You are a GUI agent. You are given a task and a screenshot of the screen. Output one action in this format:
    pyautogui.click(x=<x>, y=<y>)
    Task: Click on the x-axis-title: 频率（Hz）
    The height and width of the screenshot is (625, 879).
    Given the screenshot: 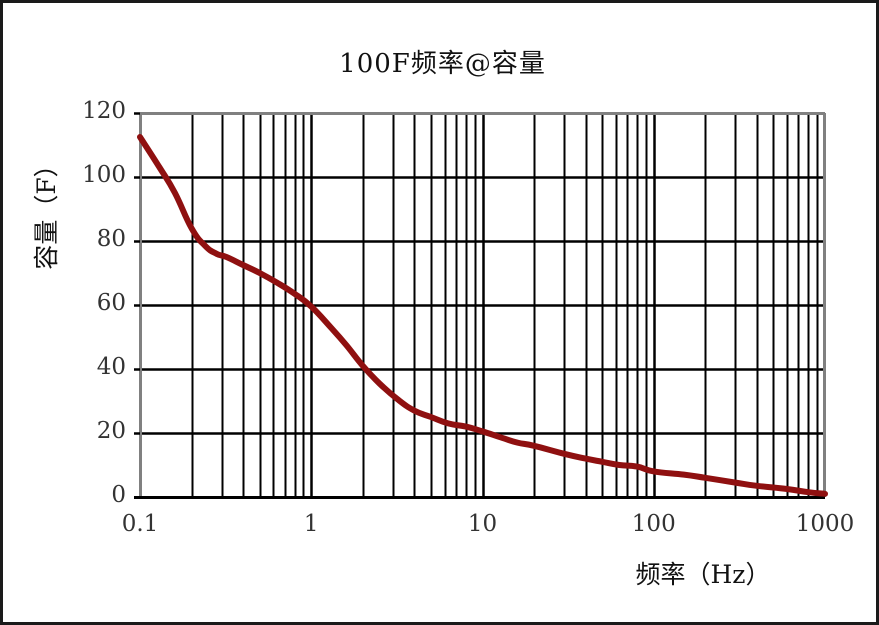 What is the action you would take?
    pyautogui.click(x=703, y=574)
    